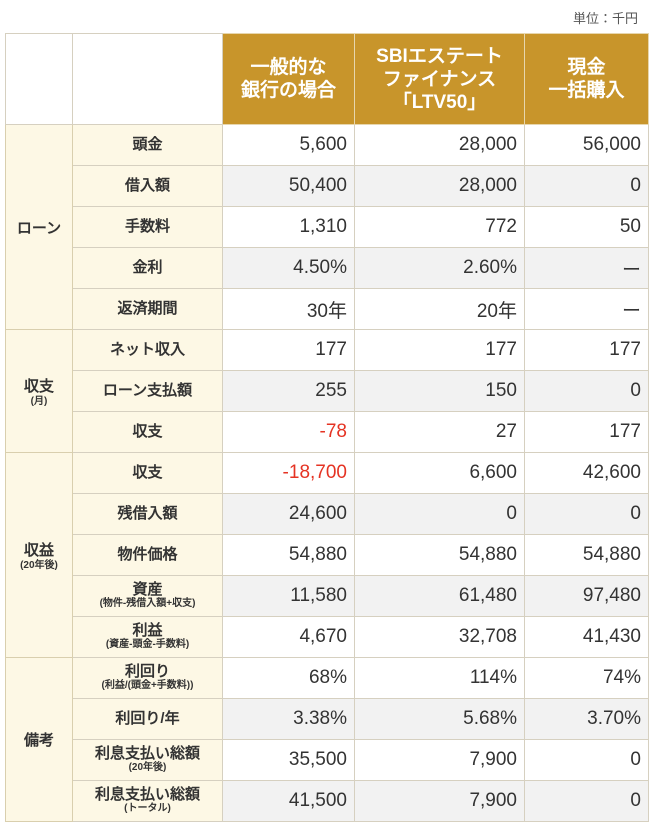 Image resolution: width=652 pixels, height=838 pixels. Describe the element at coordinates (147, 630) in the screenshot. I see `row-label: 利益` at that location.